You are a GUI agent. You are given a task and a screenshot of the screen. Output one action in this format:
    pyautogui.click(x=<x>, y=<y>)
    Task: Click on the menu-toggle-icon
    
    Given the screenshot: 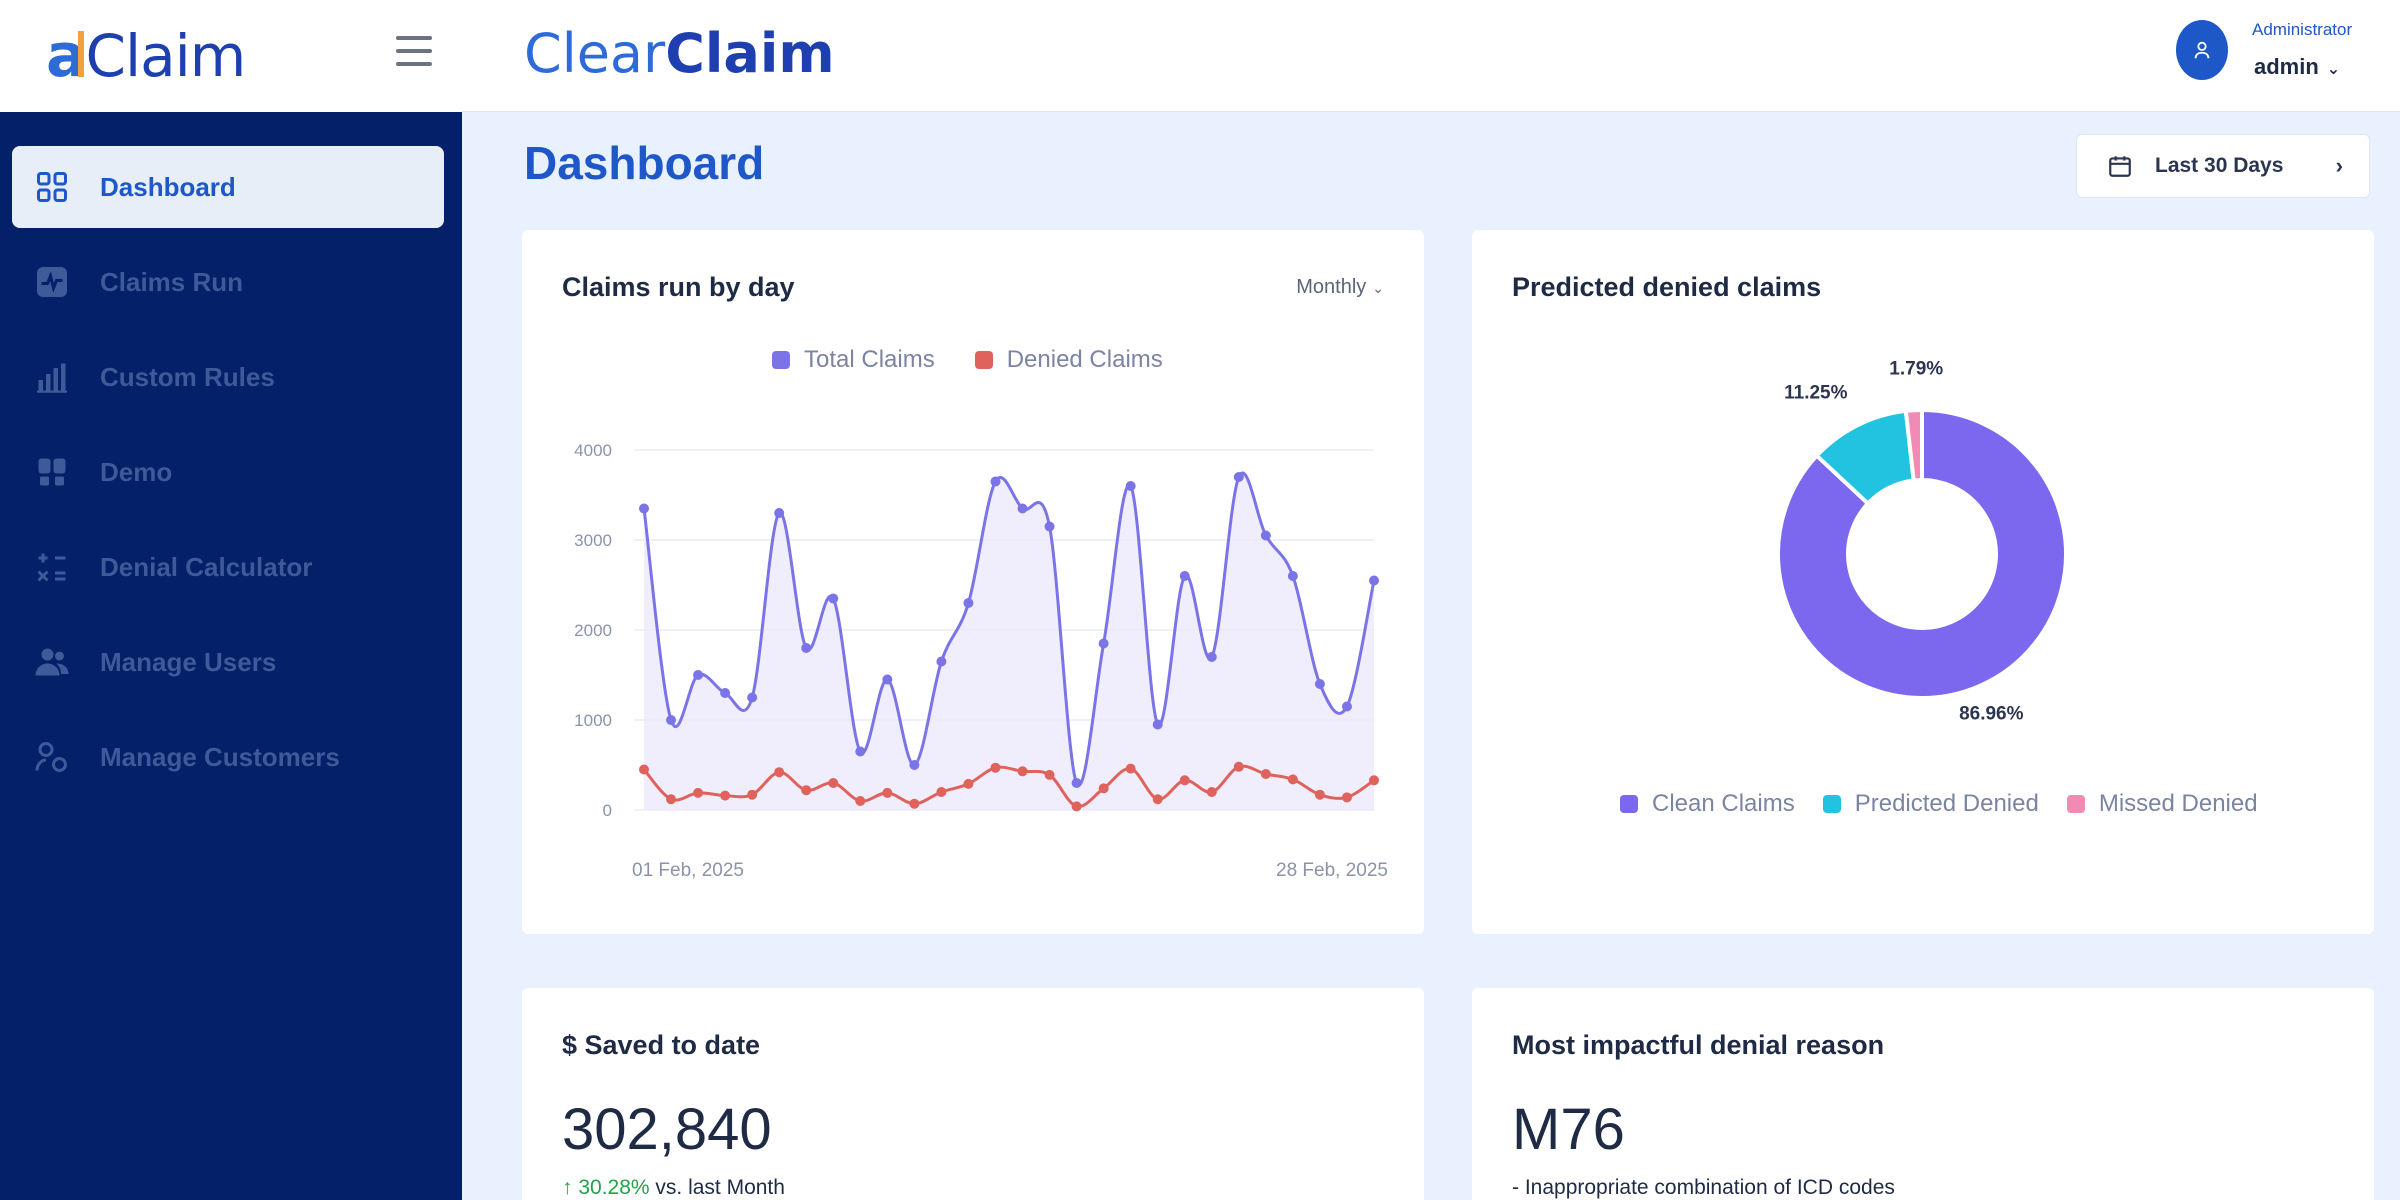 What is the action you would take?
    pyautogui.click(x=414, y=51)
    